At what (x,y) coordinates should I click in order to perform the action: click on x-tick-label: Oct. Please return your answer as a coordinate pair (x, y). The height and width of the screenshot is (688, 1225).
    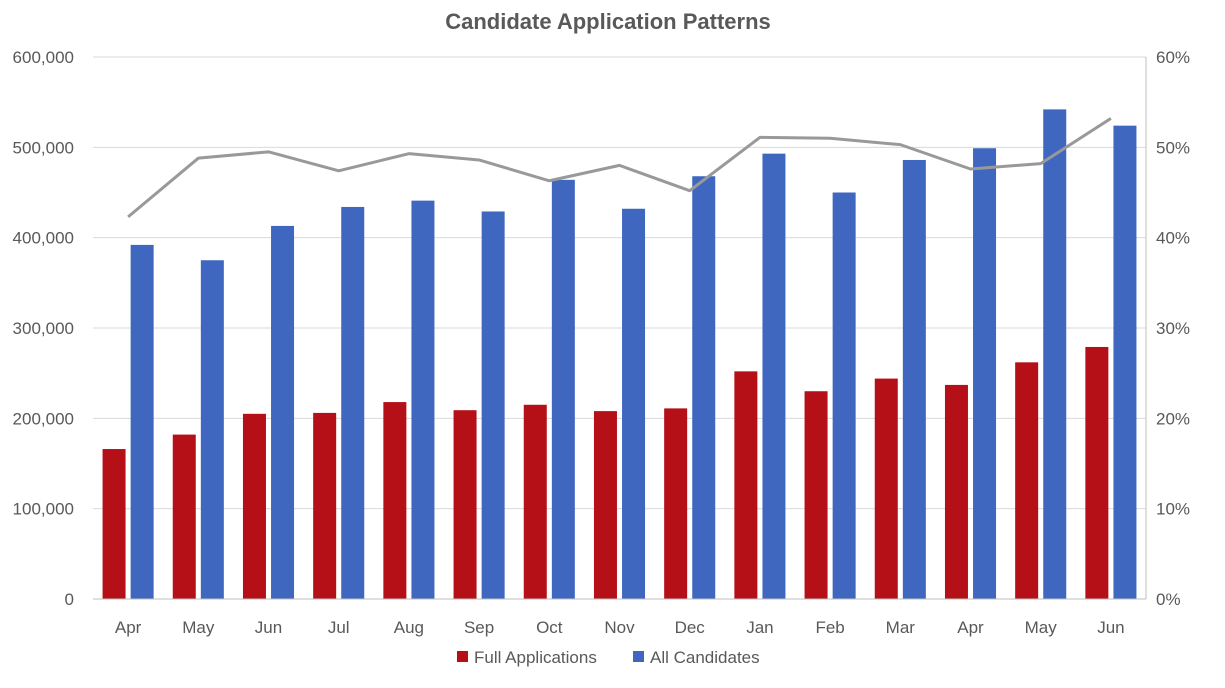
    Looking at the image, I should click on (549, 627).